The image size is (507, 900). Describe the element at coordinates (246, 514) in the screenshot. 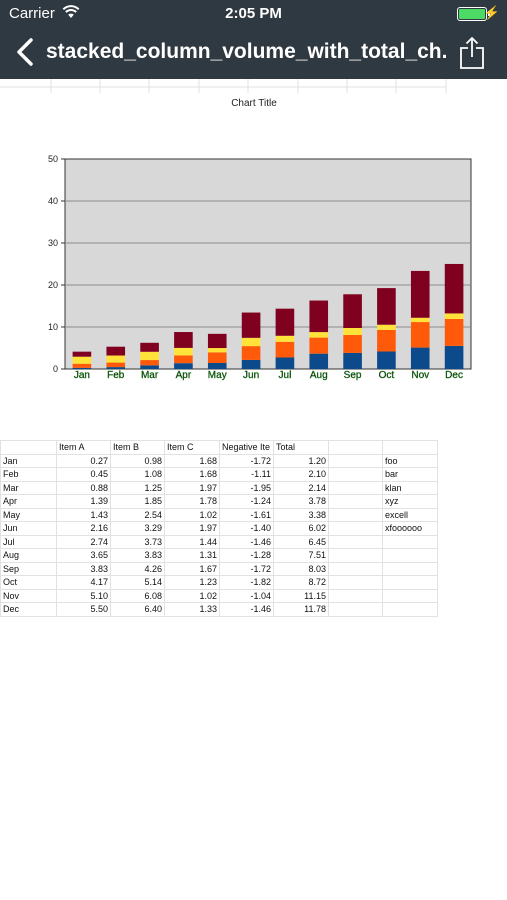

I see `table-cell: -1.61` at that location.